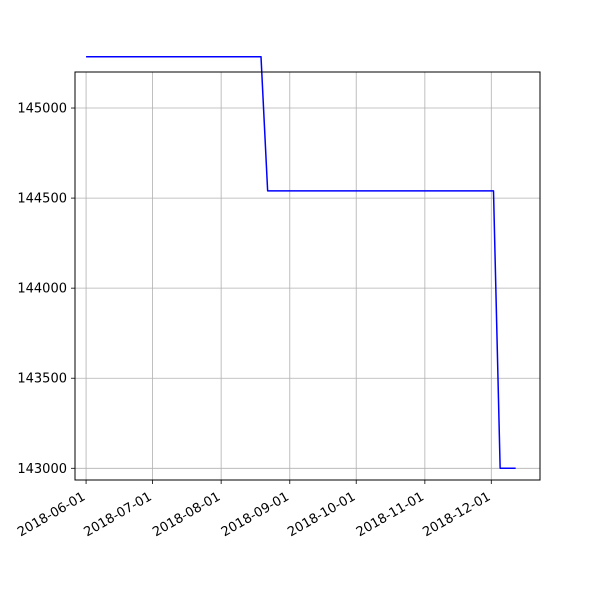 The image size is (600, 600). What do you see at coordinates (42, 379) in the screenshot?
I see `y-tick-label: 143500` at bounding box center [42, 379].